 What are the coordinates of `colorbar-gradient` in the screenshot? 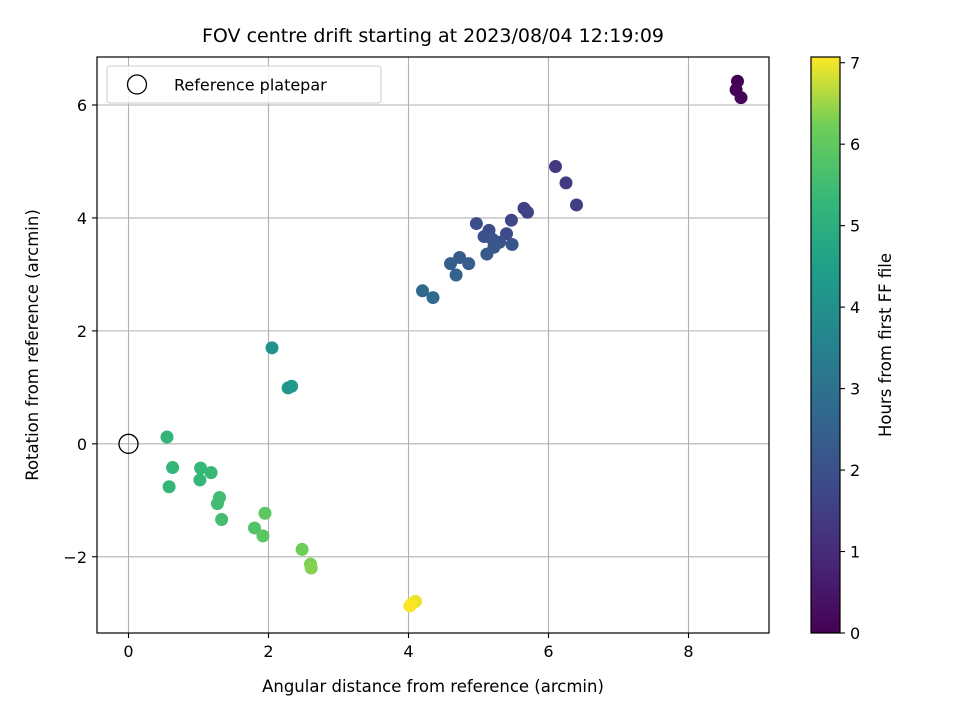 It's located at (825, 345).